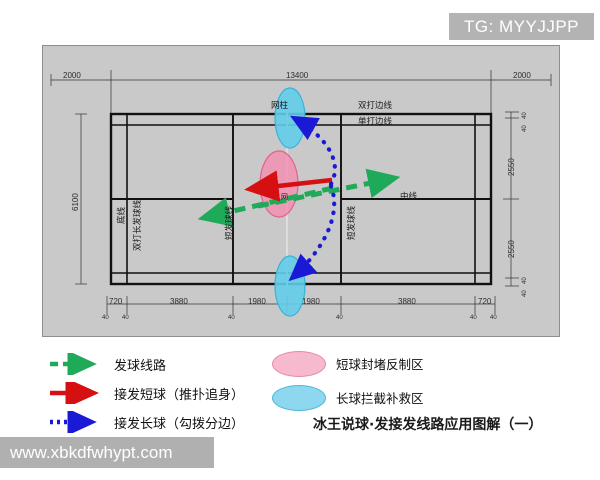 The image size is (600, 480). I want to click on dim-right-2550-top: 2550, so click(511, 167).